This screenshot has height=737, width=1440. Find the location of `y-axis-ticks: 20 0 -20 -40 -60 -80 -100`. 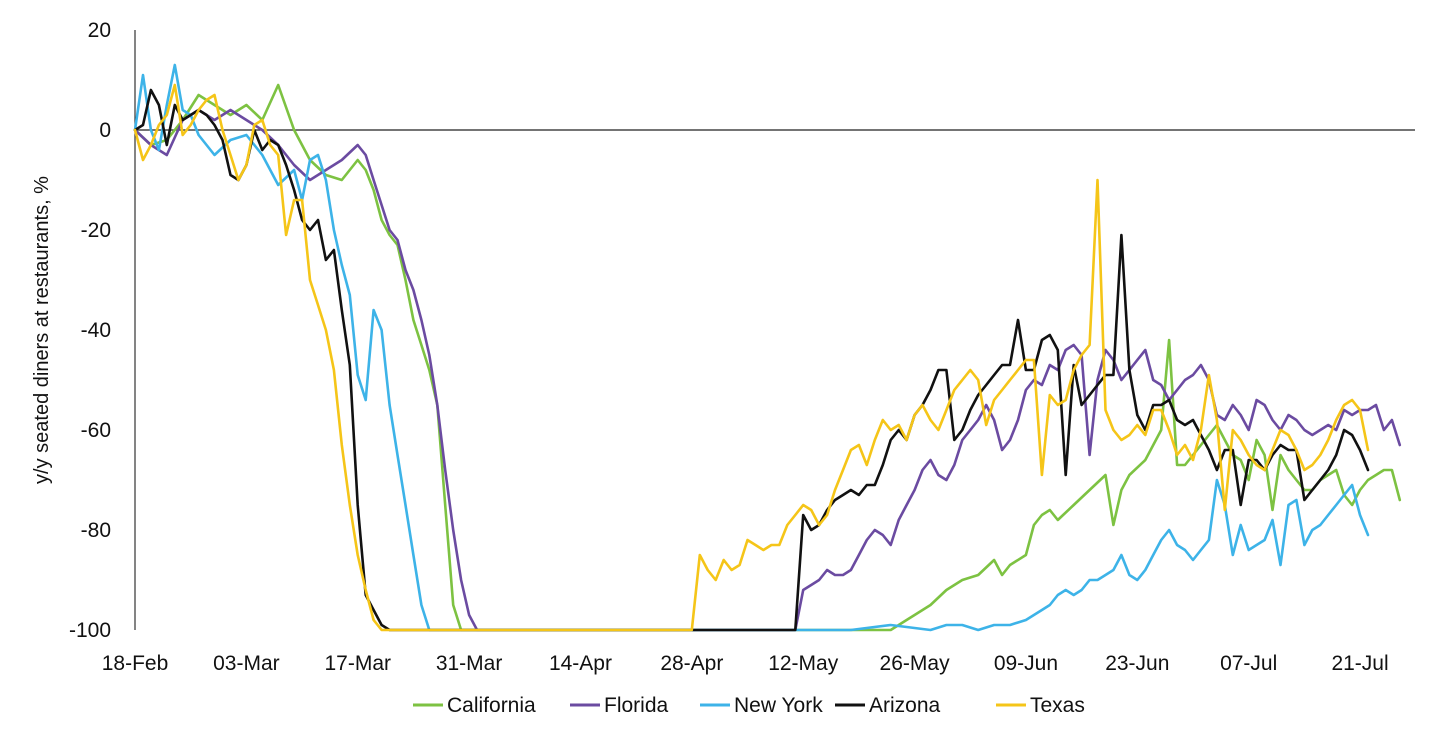

y-axis-ticks: 20 0 -20 -40 -60 -80 -100 is located at coordinates (90, 330).